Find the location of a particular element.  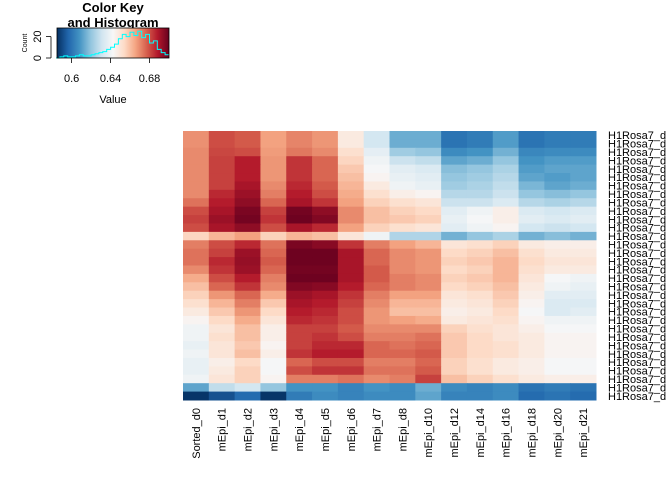

color-key-x-axis: 0.6 0.64 0.68 is located at coordinates (112, 71).